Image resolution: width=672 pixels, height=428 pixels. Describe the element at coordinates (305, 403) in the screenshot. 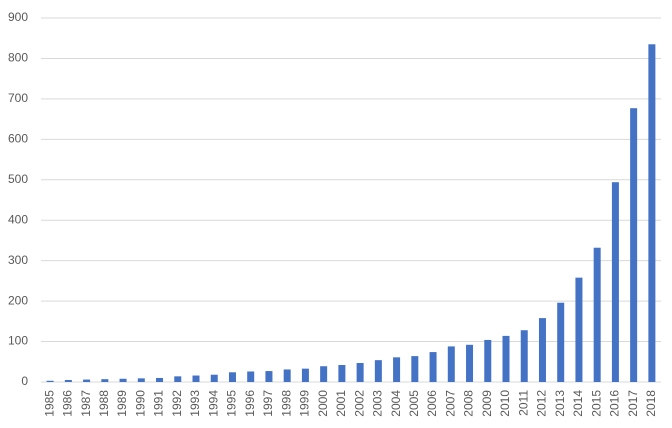

I see `x-tick-label: 1999` at that location.